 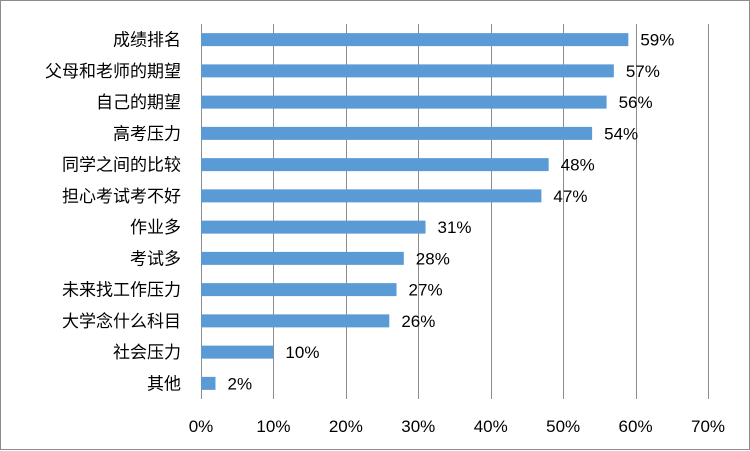 What do you see at coordinates (113, 72) in the screenshot?
I see `category-label: 父母和老师的期望` at bounding box center [113, 72].